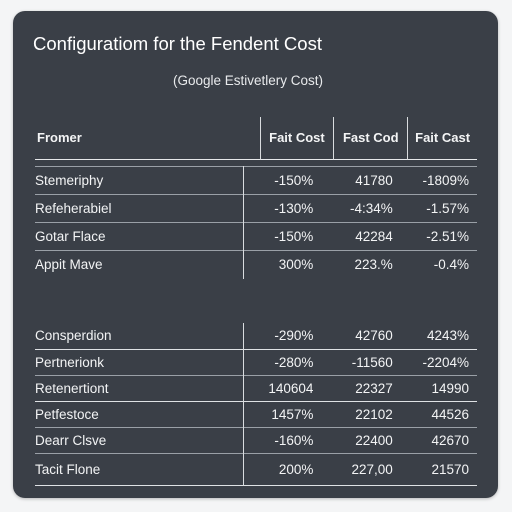  Describe the element at coordinates (374, 440) in the screenshot. I see `cell-value: 22400` at that location.